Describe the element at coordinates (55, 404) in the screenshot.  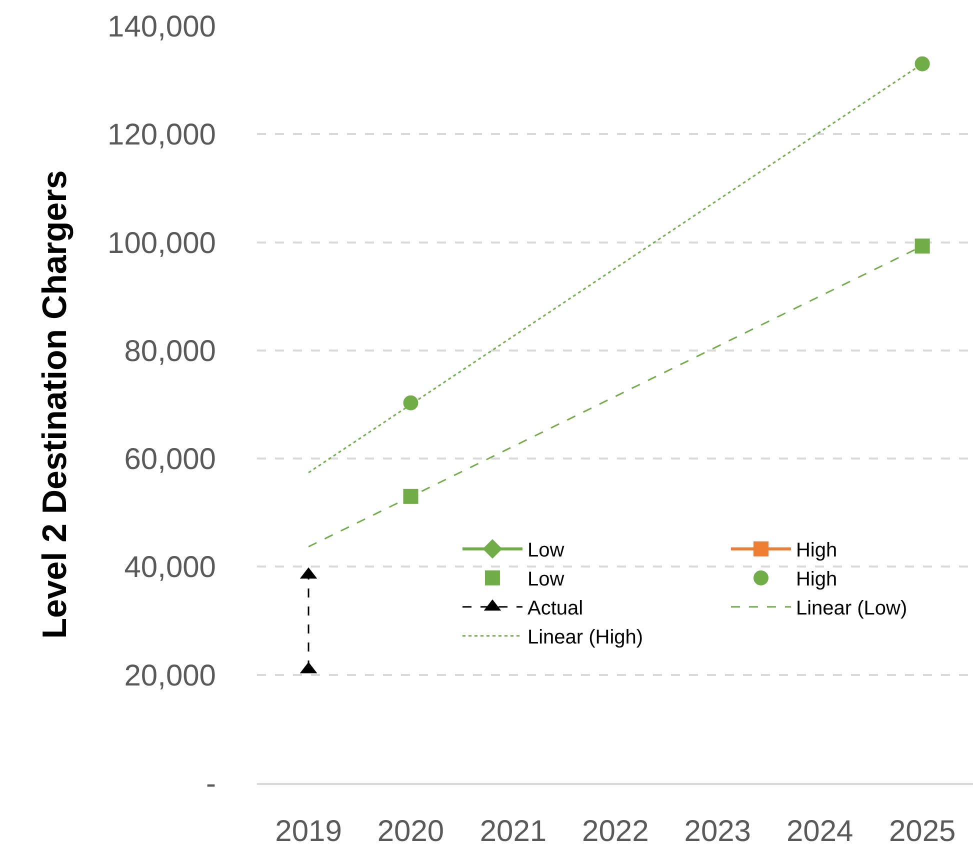
I see `y-axis-title: Level 2 Destination Chargers` at that location.